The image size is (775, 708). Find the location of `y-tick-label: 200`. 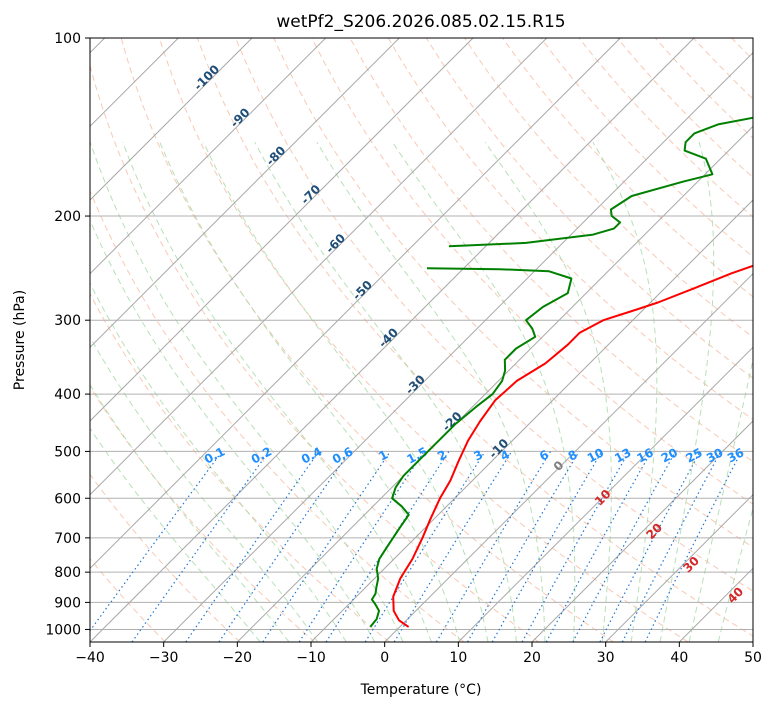

y-tick-label: 200 is located at coordinates (67, 217).